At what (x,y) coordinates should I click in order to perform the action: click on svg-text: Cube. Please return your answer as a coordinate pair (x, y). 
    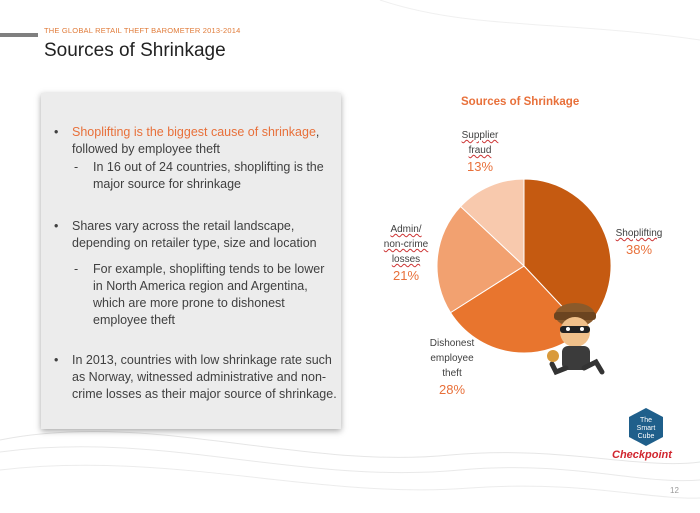
    Looking at the image, I should click on (646, 436).